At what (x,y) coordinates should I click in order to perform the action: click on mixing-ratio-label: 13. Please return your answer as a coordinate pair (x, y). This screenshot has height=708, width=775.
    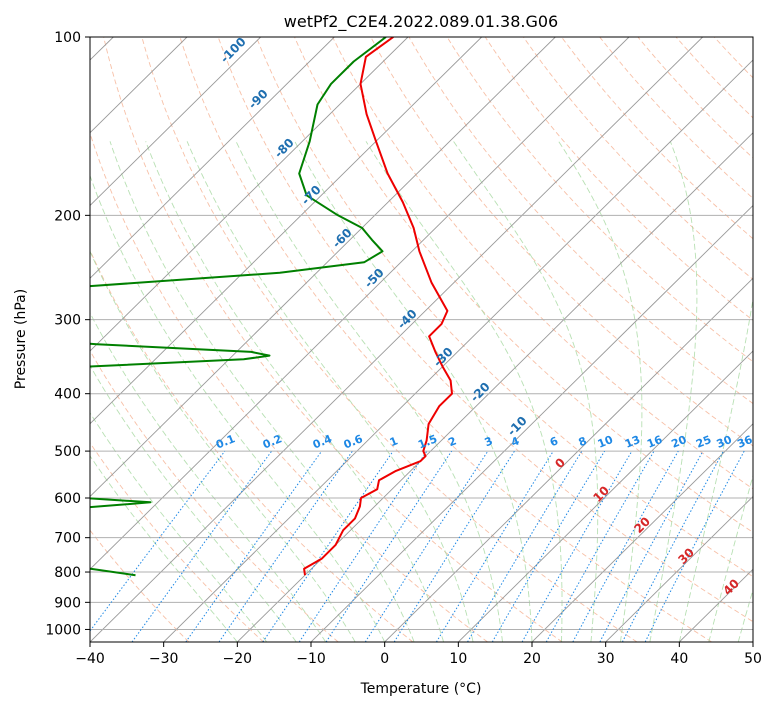
    Looking at the image, I should click on (632, 442).